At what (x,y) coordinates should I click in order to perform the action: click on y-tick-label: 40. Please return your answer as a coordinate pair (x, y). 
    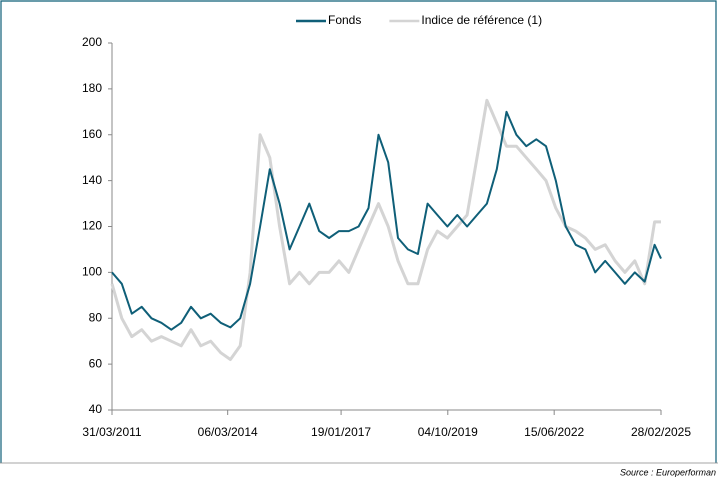
    Looking at the image, I should click on (96, 409).